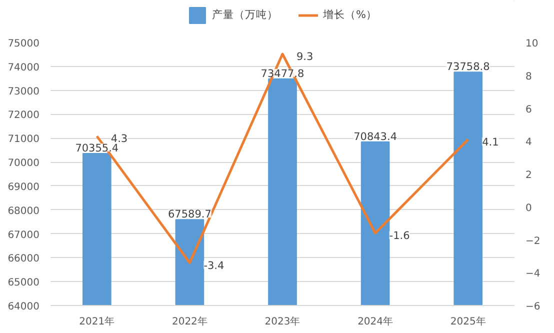 The image size is (554, 333). I want to click on y2-tick-label: −4, so click(533, 274).